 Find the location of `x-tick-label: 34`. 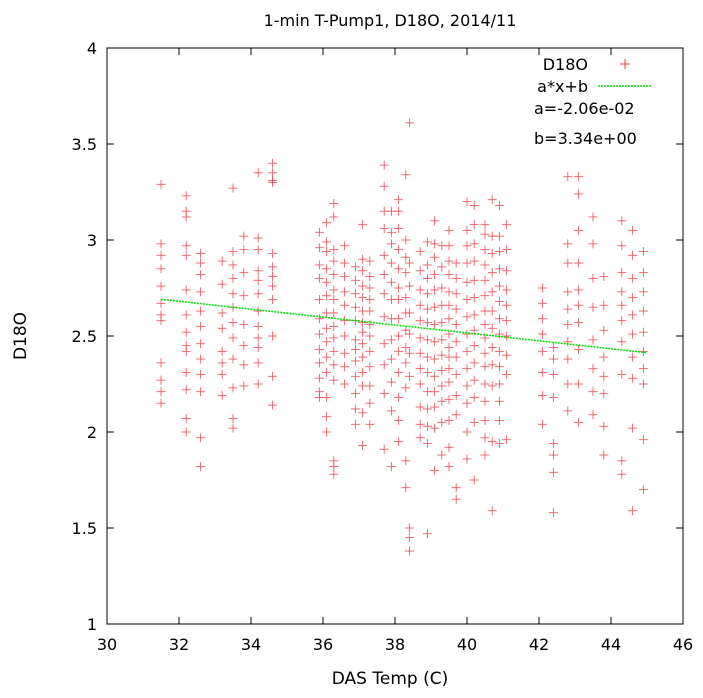

x-tick-label: 34 is located at coordinates (251, 644).